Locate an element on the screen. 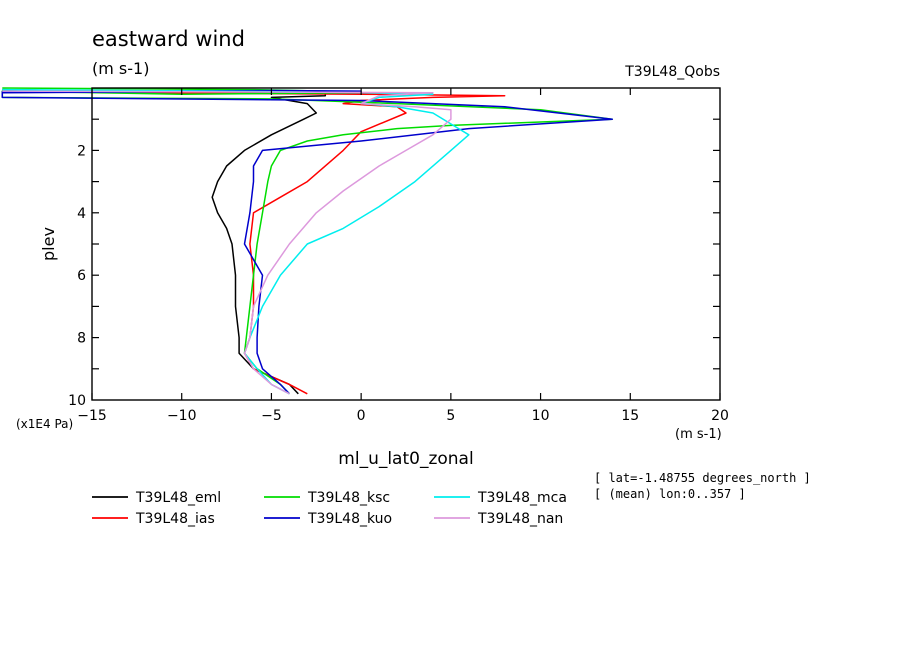  y-tick-label: 4 is located at coordinates (81, 214).